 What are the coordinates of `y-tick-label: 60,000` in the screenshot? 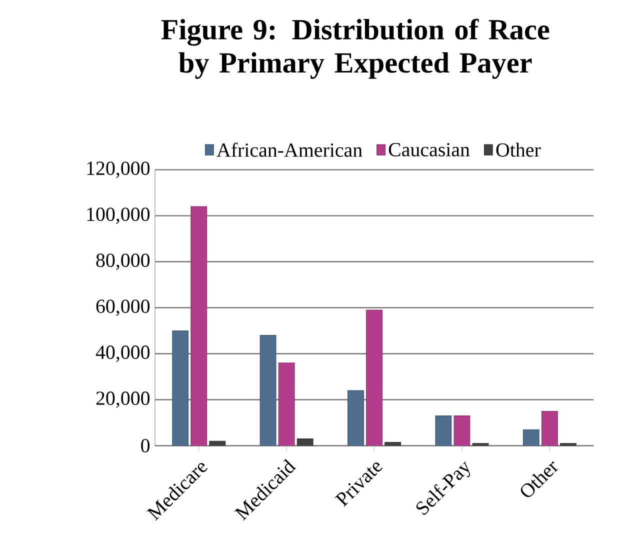 It's located at (123, 308).